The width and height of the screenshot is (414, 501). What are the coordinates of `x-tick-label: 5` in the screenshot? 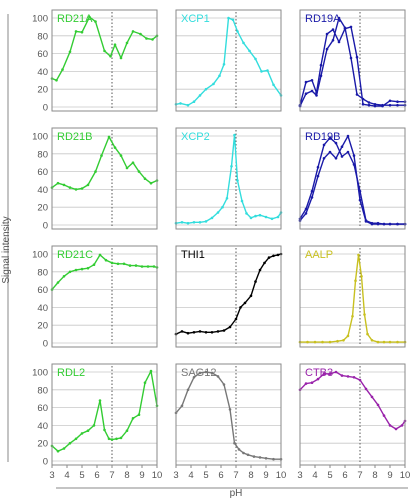 It's located at (81, 475).